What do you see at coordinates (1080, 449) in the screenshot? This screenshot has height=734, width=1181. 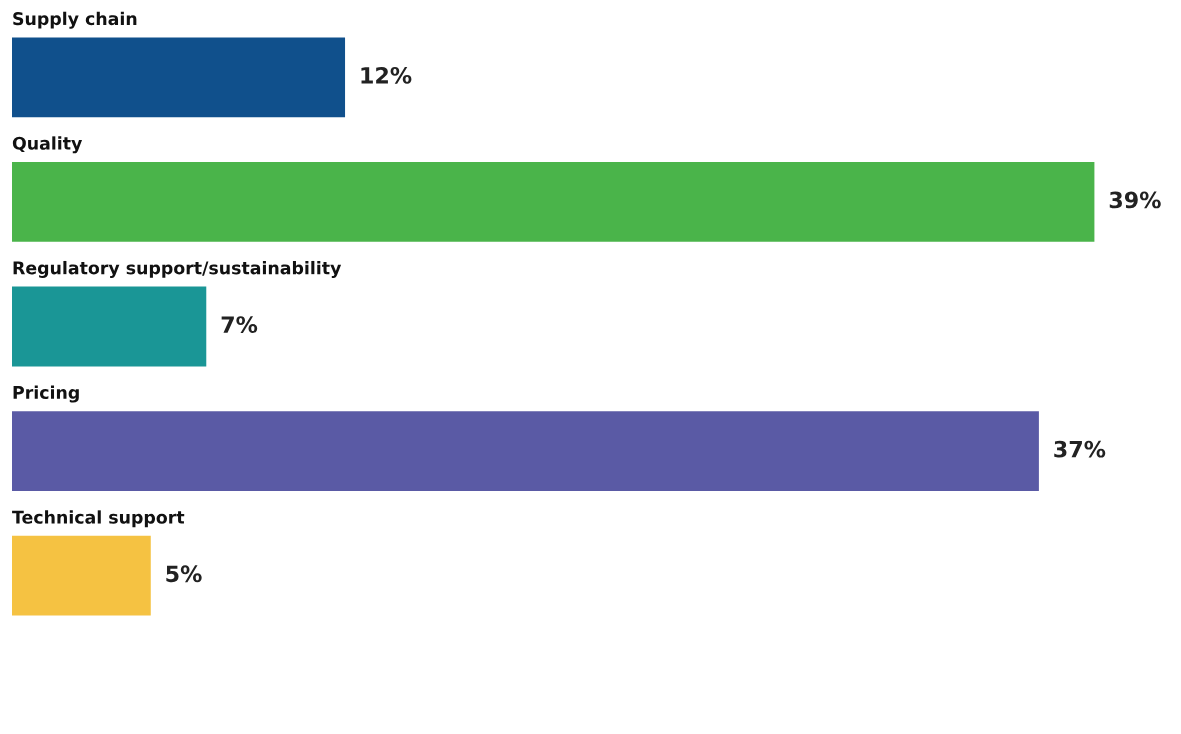 I see `data-label: 37%` at bounding box center [1080, 449].